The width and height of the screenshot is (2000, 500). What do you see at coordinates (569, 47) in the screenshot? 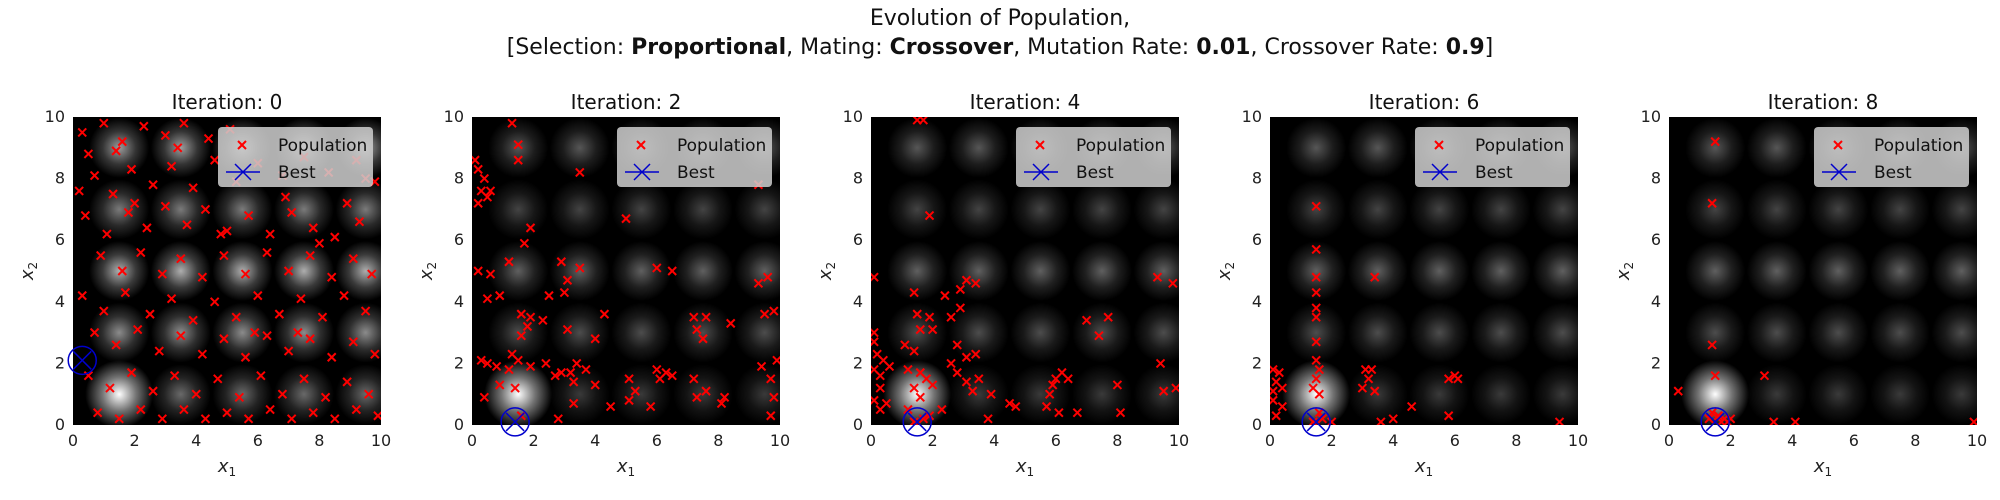
I see `title-prefix: [Selection:` at bounding box center [569, 47].